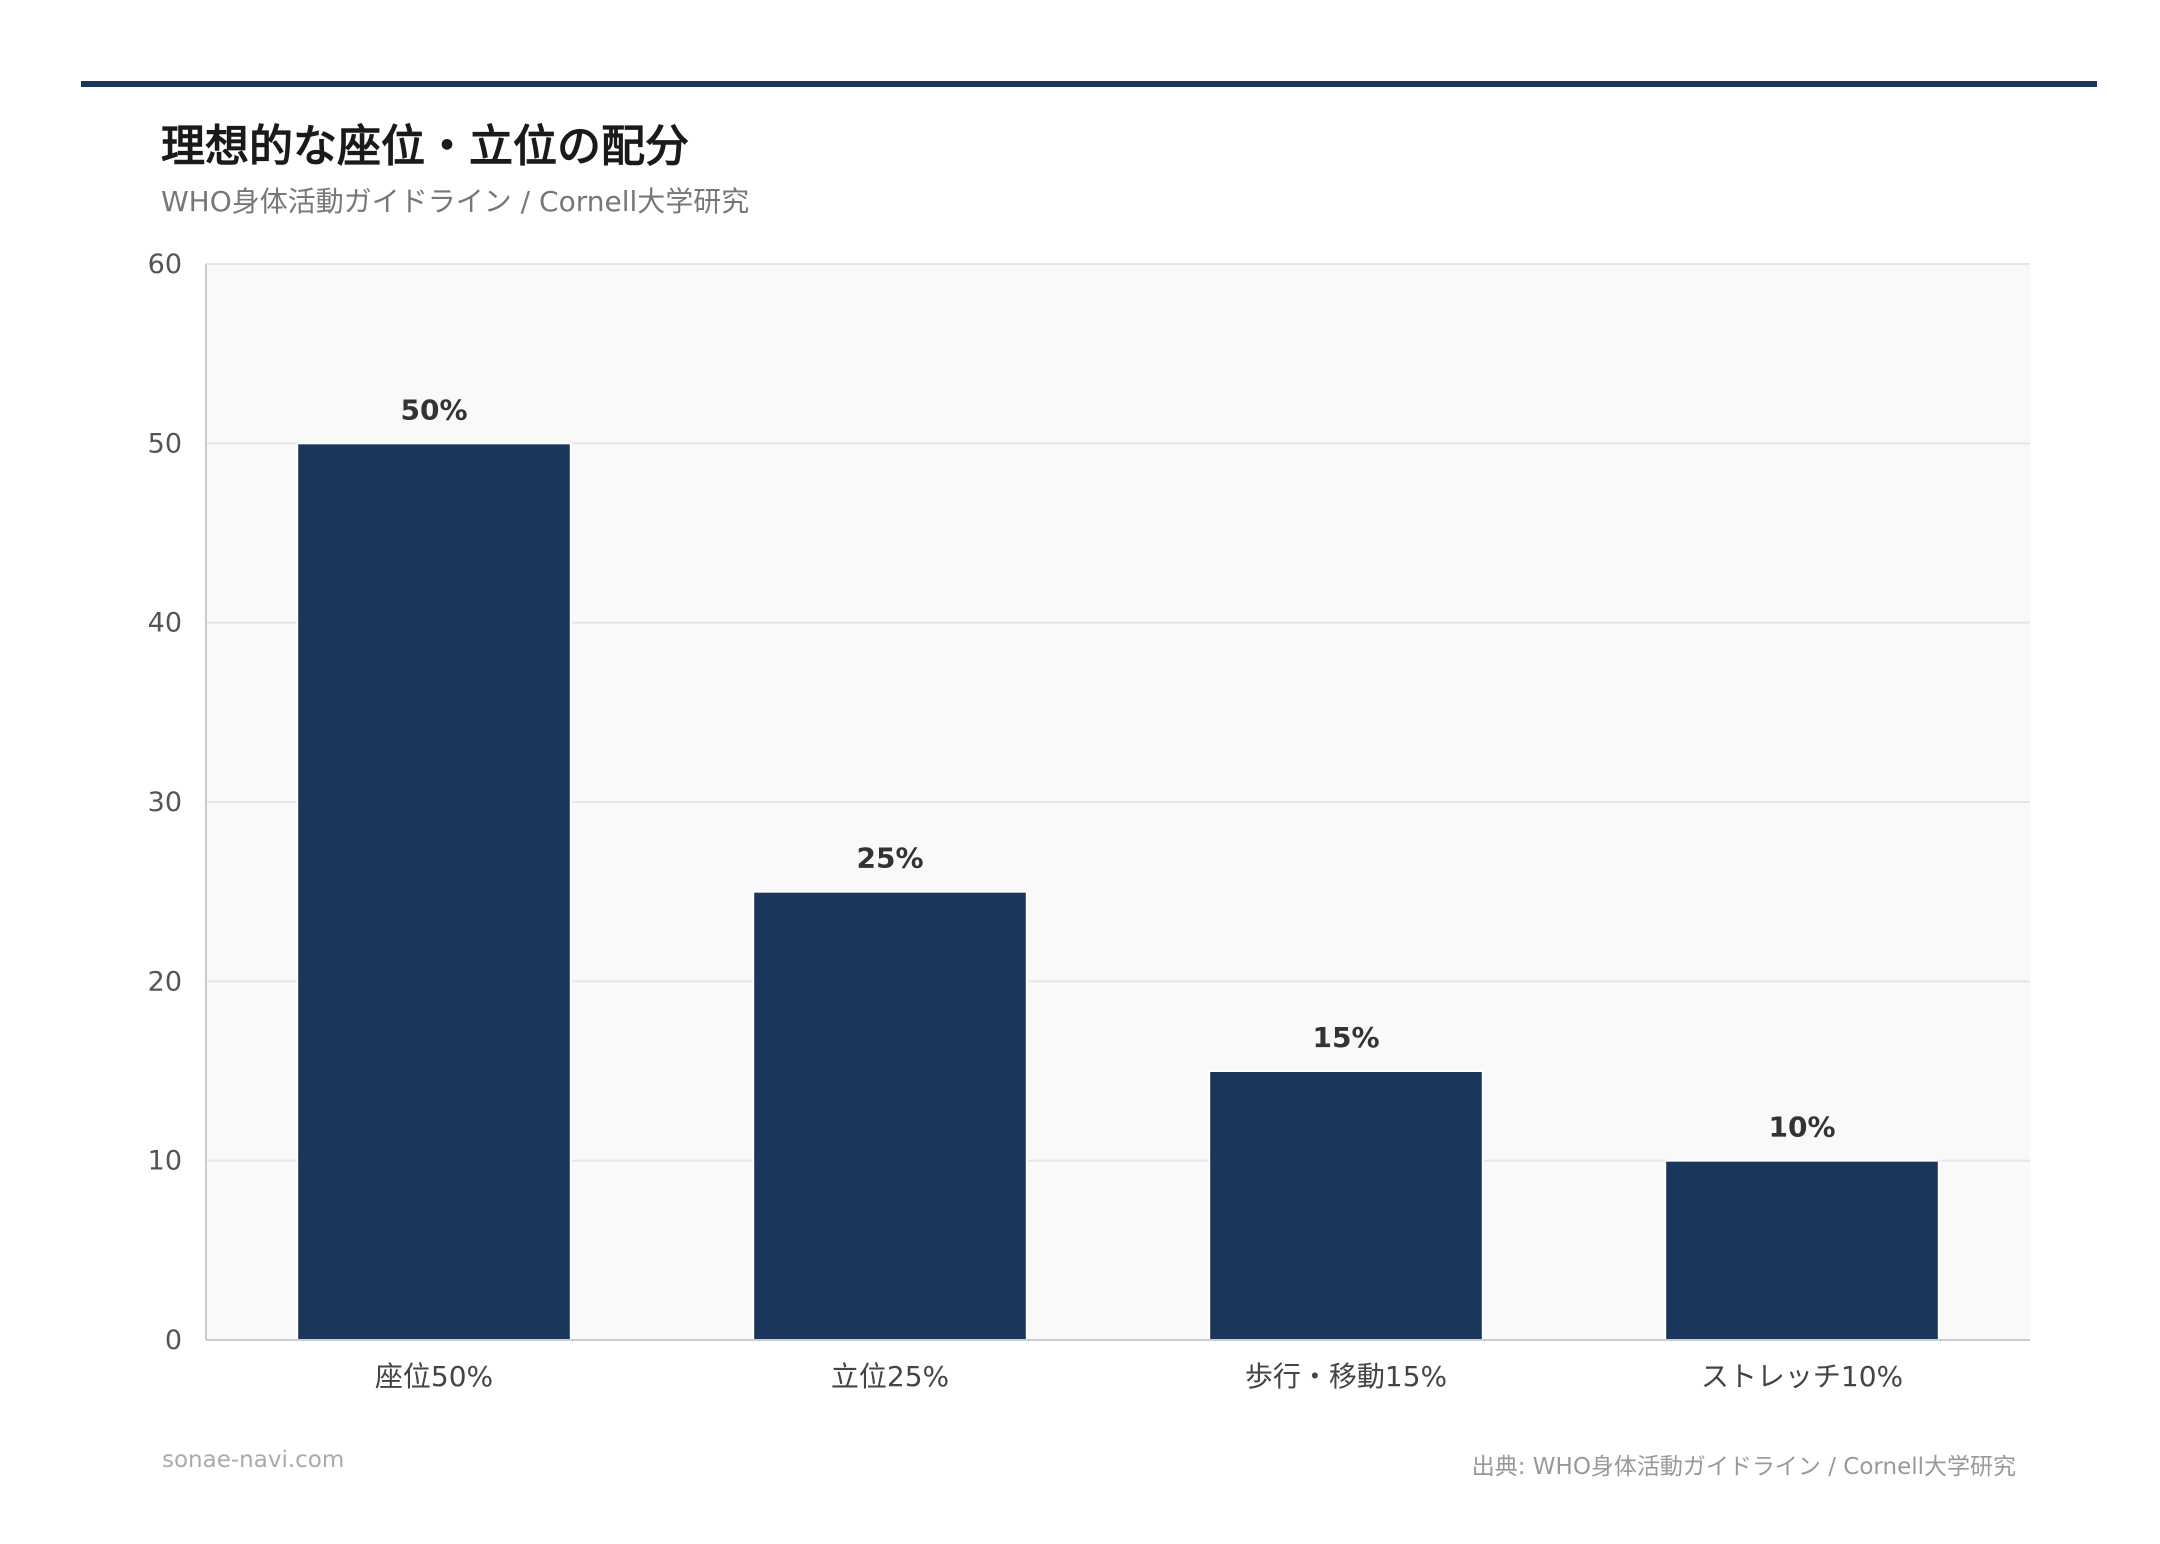 This screenshot has width=2160, height=1544. What do you see at coordinates (165, 623) in the screenshot?
I see `y-tick-label: 40` at bounding box center [165, 623].